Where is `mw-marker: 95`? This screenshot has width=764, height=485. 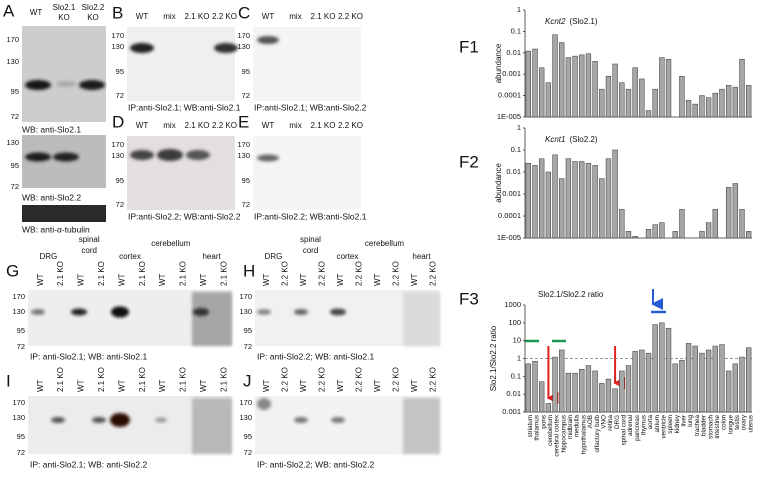 mw-marker: 95 is located at coordinates (246, 180).